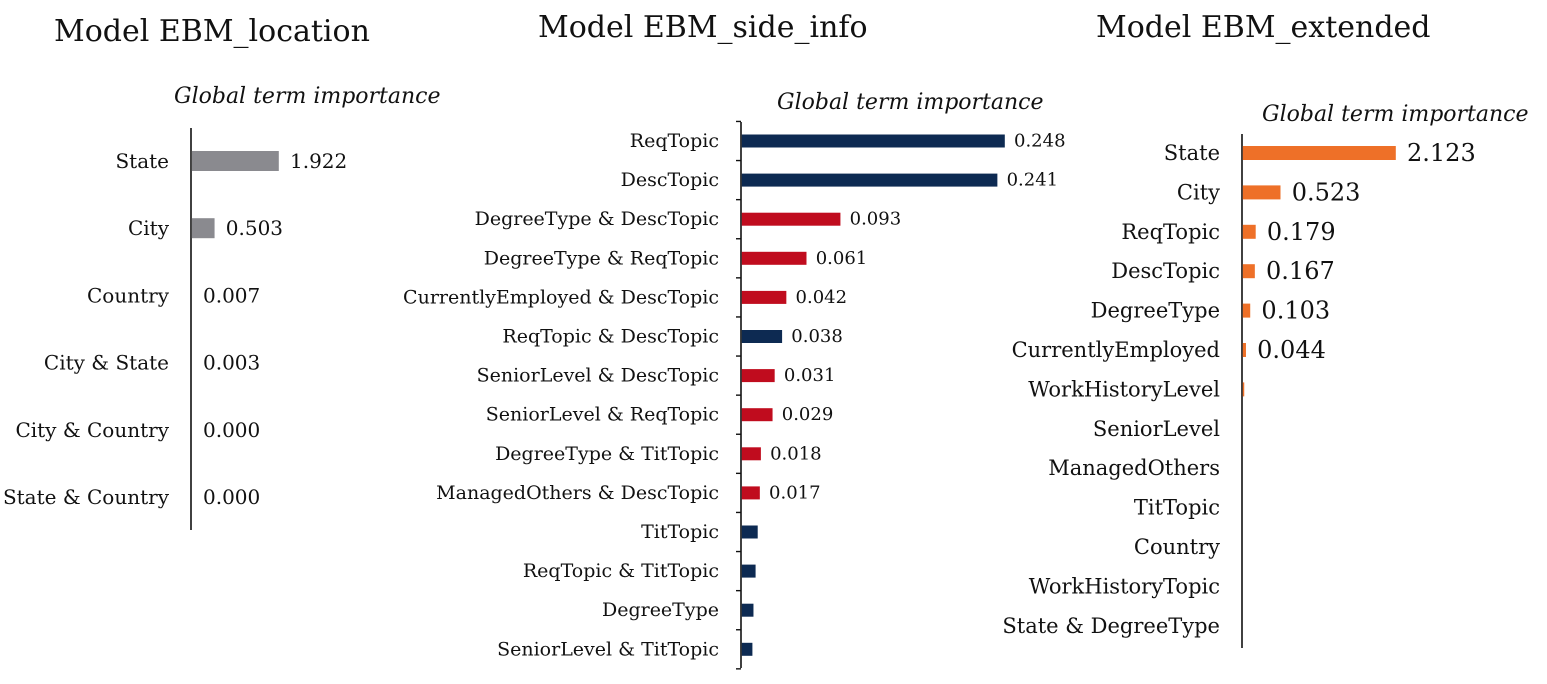  I want to click on category-label: WorkHistoryLevel, so click(1124, 389).